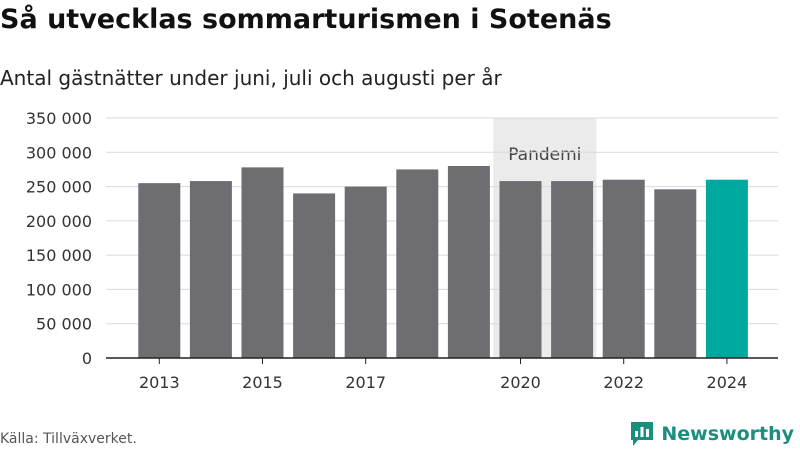  I want to click on newsworthy-logo-icon, so click(642, 434).